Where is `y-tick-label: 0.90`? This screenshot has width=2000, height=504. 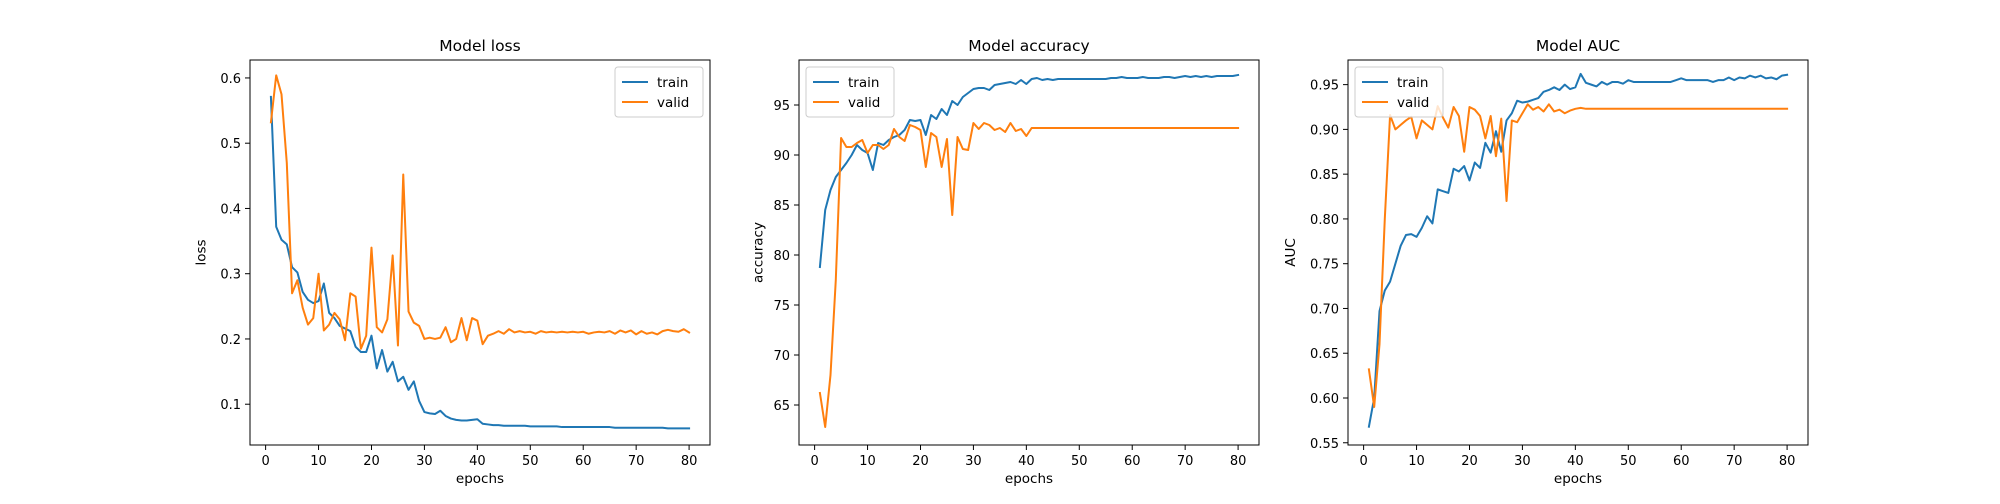 y-tick-label: 0.90 is located at coordinates (1324, 130).